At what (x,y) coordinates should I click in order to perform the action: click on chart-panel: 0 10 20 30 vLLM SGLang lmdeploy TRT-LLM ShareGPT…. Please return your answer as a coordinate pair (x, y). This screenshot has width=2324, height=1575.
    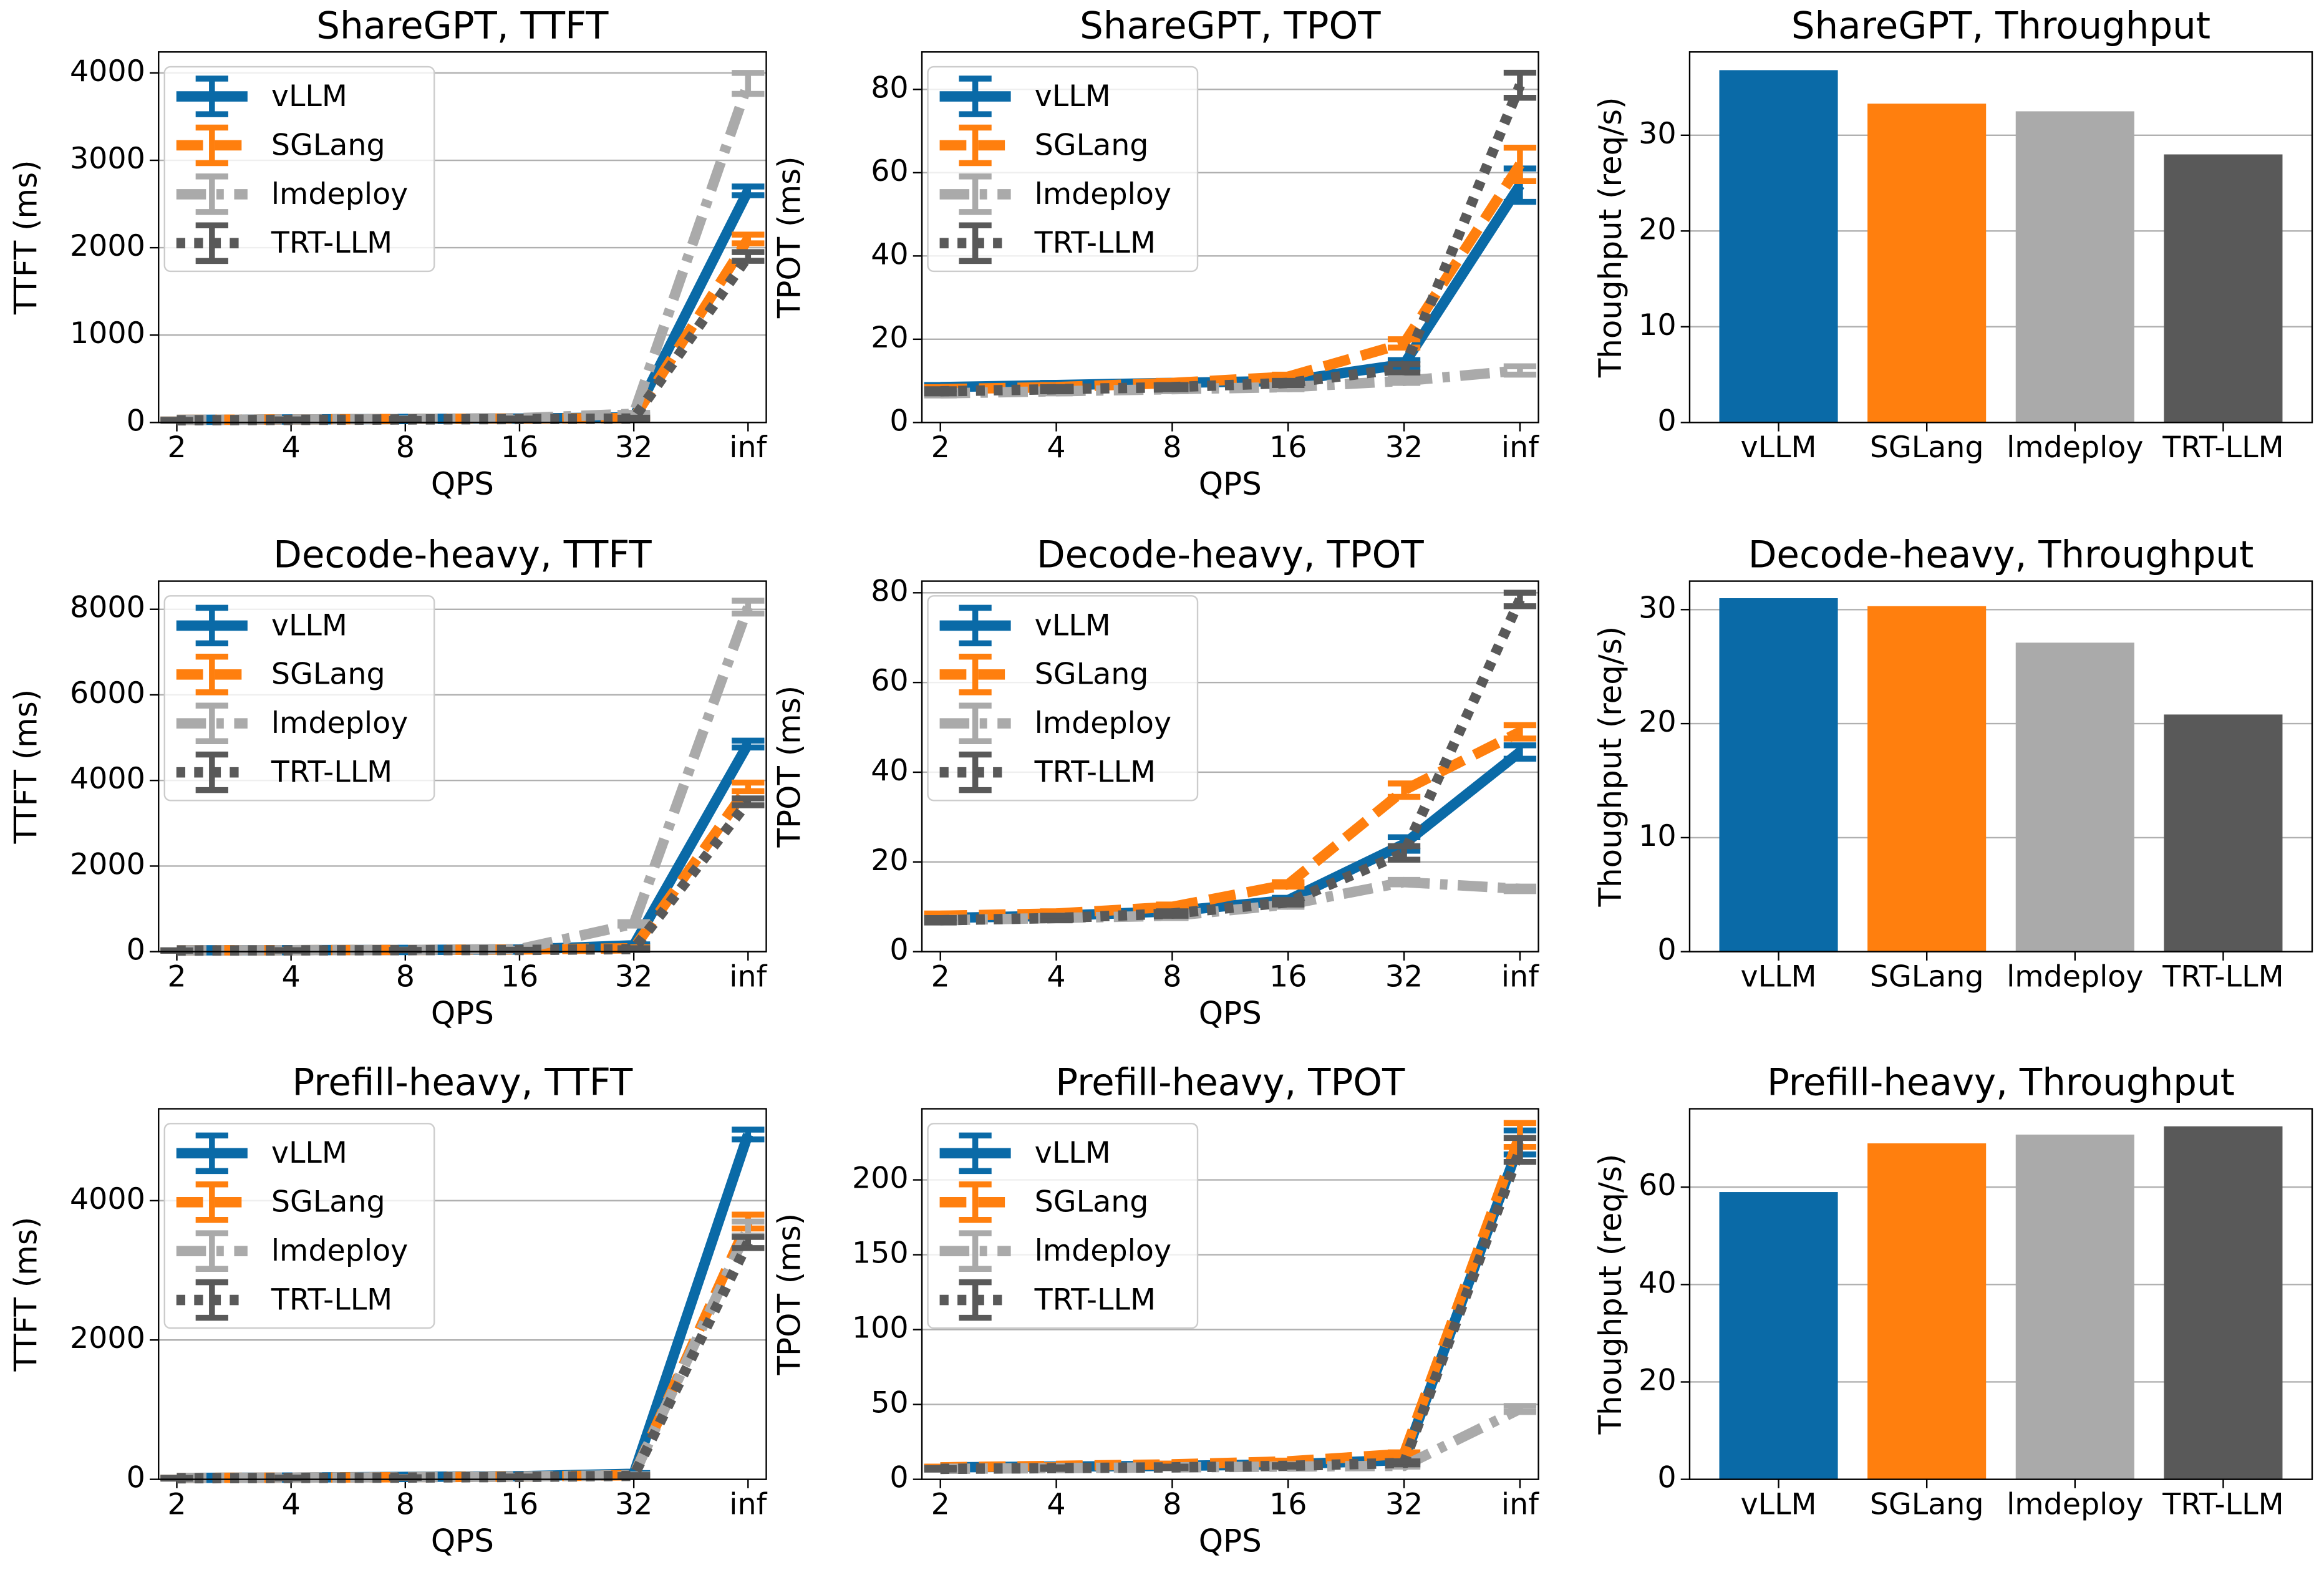
    Looking at the image, I should click on (1952, 234).